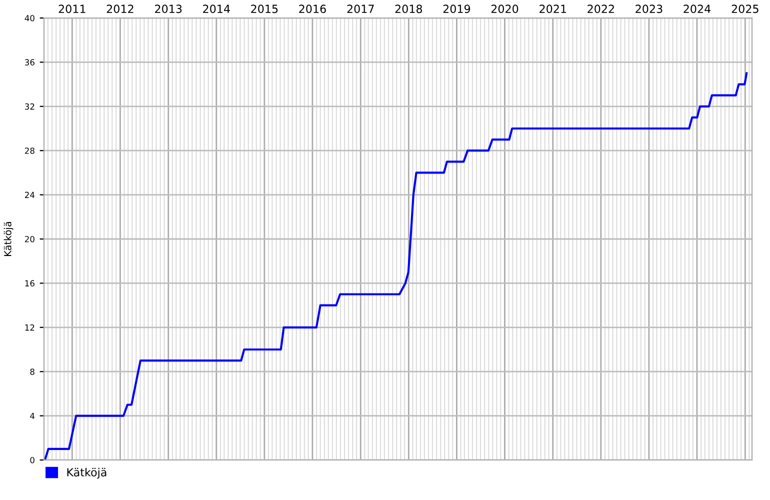 This screenshot has height=500, width=770. What do you see at coordinates (408, 9) in the screenshot?
I see `x-tick-label: 2018` at bounding box center [408, 9].